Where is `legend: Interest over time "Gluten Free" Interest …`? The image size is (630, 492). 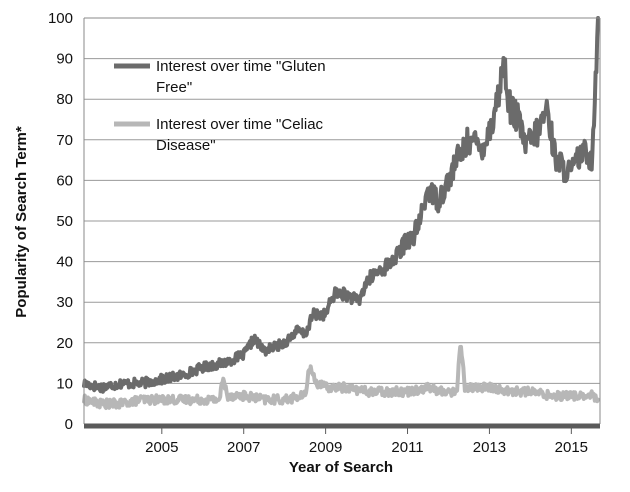 legend: Interest over time "Gluten Free" Interest … is located at coordinates (220, 106).